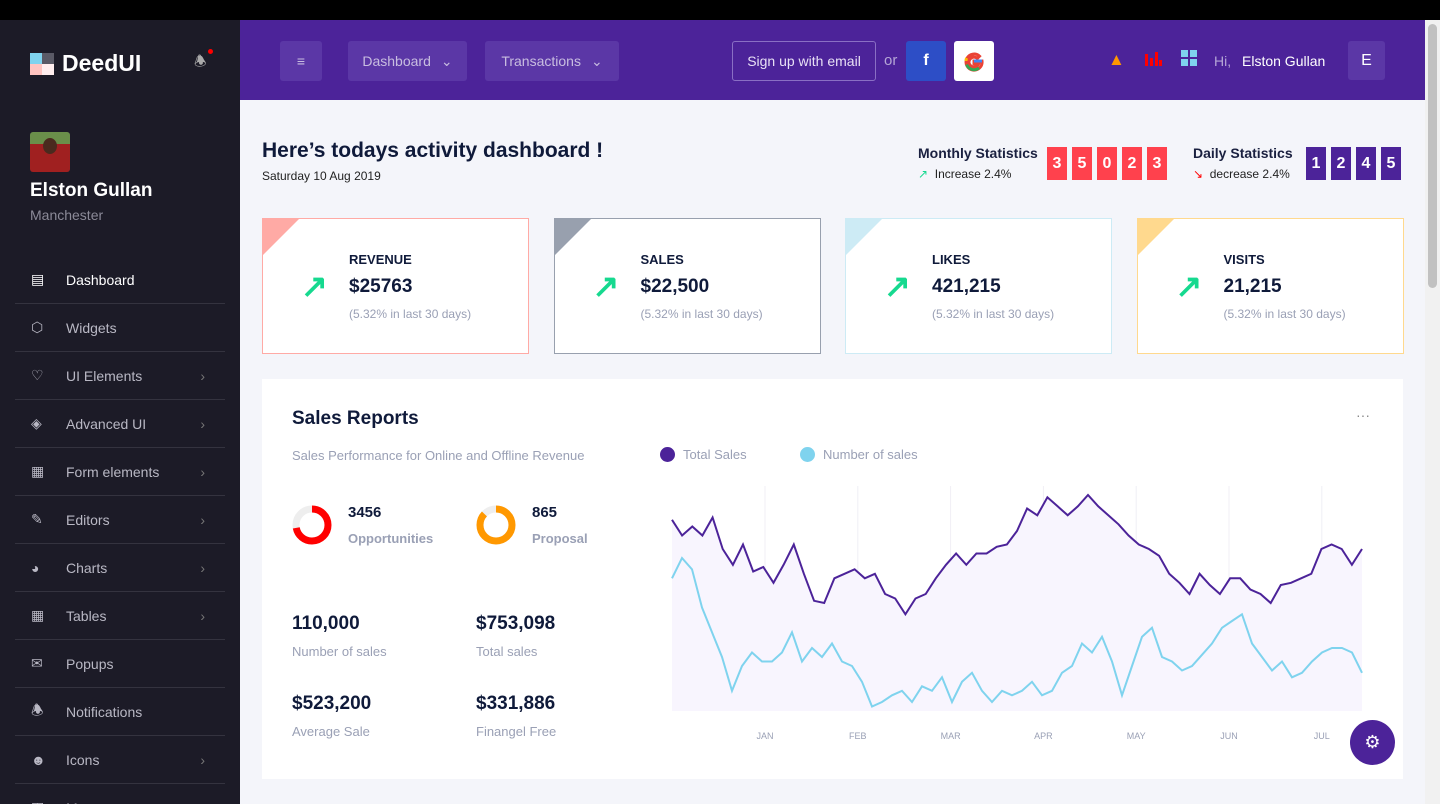 The height and width of the screenshot is (804, 1440). Describe the element at coordinates (120, 712) in the screenshot. I see `sidebar-item-notifications: 🕭 Notifications` at that location.